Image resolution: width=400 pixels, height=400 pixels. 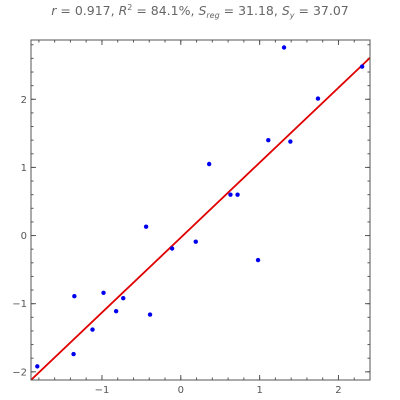 What do you see at coordinates (123, 10) in the screenshot?
I see `title-r2-label: R` at bounding box center [123, 10].